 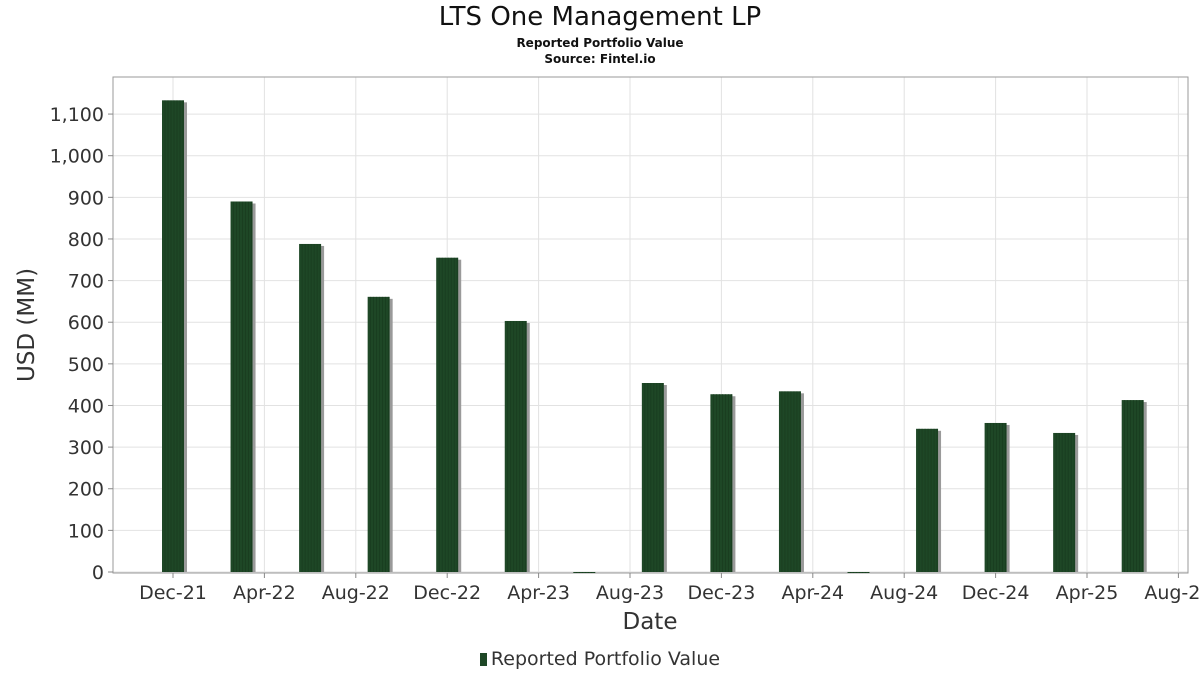 I want to click on y-tick-label: 900, so click(x=86, y=198).